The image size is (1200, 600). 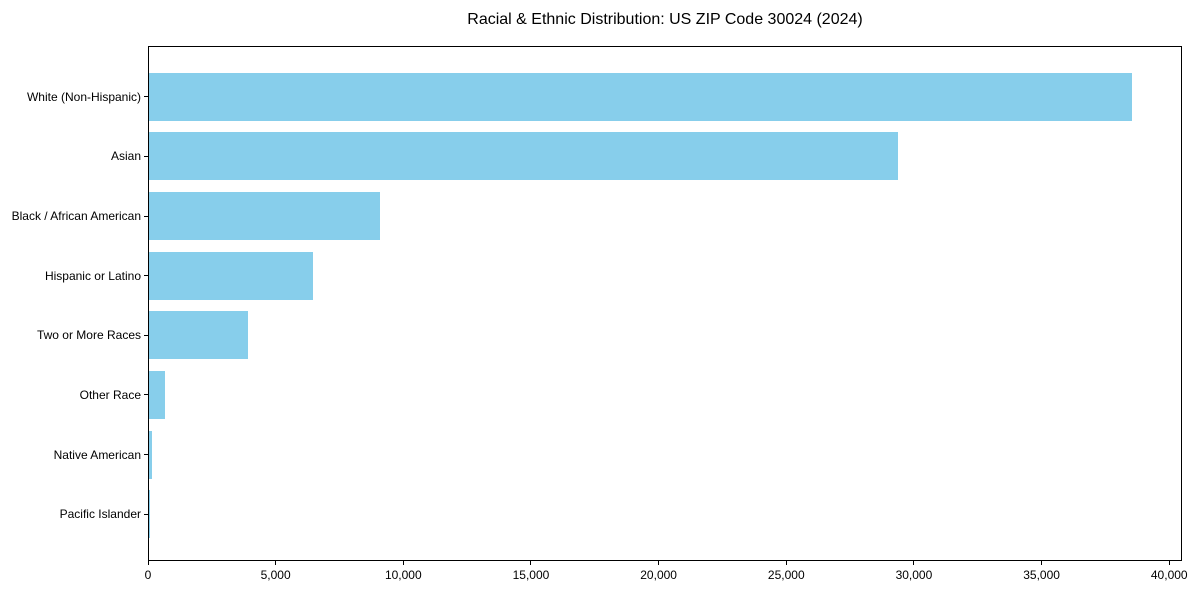 What do you see at coordinates (658, 575) in the screenshot?
I see `x-tick-label: 20,000` at bounding box center [658, 575].